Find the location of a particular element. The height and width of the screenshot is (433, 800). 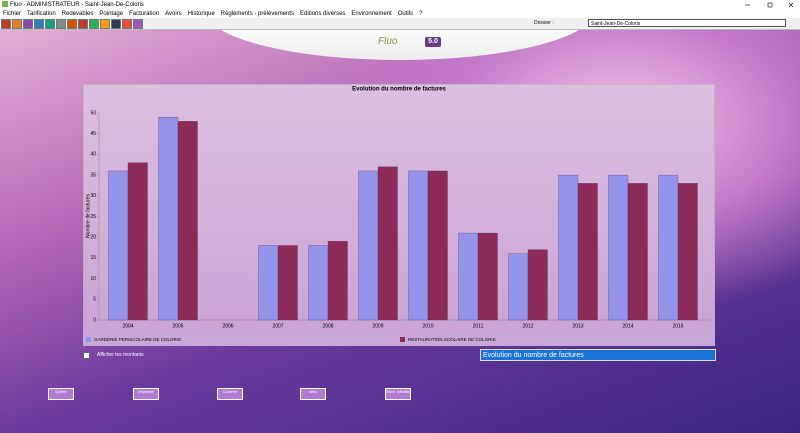

app-icon is located at coordinates (5, 4).